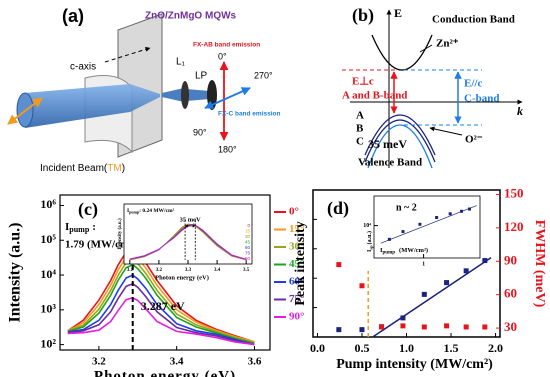 The height and width of the screenshot is (377, 550). Describe the element at coordinates (248, 242) in the screenshot. I see `legend-label: 45` at that location.